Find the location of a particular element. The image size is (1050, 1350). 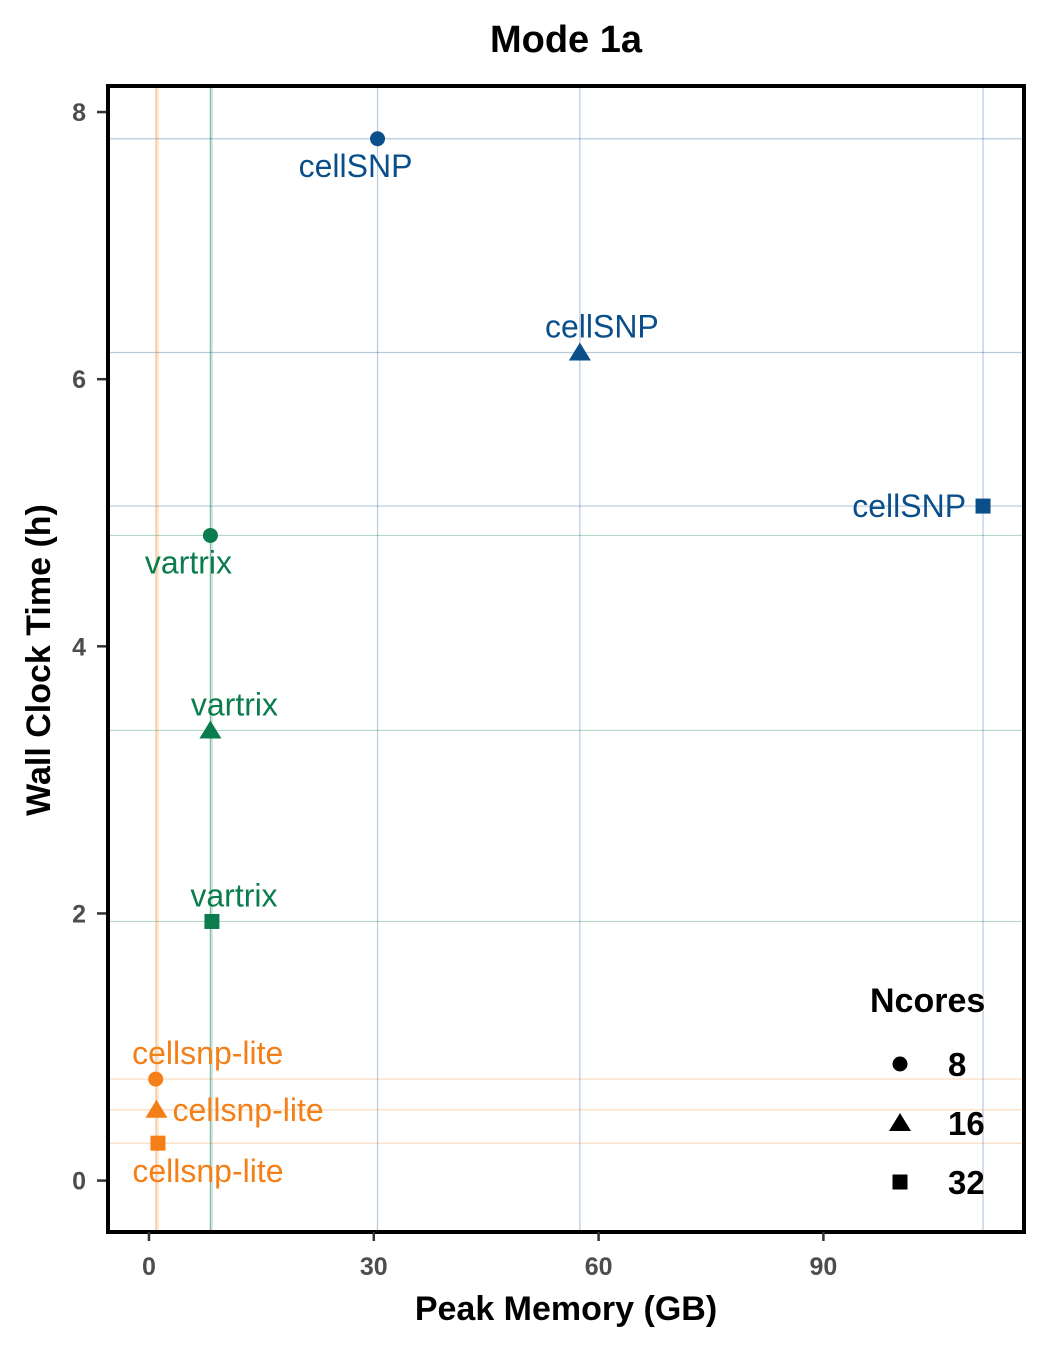

x-tick-label: 60 is located at coordinates (599, 1267).